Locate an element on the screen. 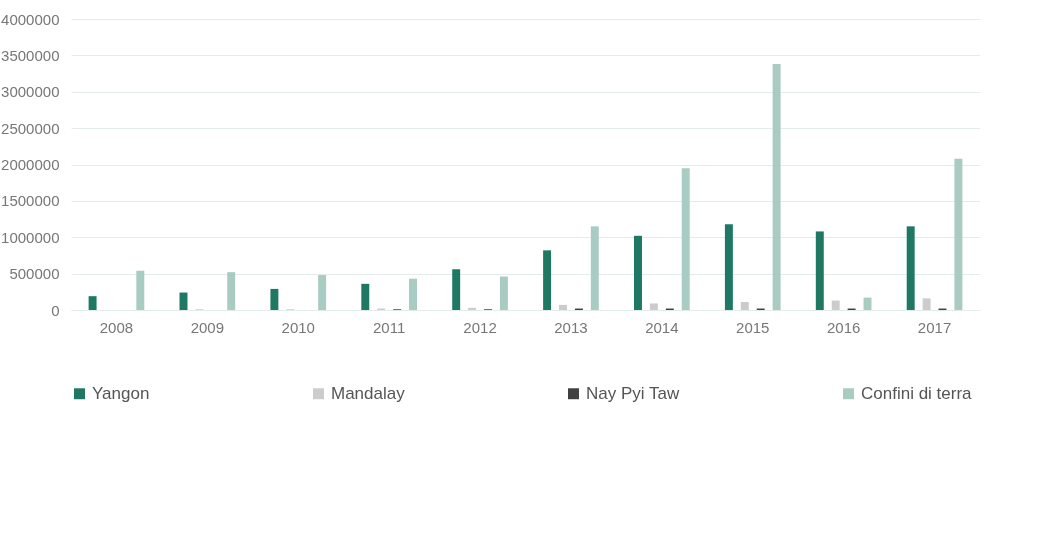 This screenshot has height=539, width=1064. y-tick-label: 2000000 is located at coordinates (30, 164).